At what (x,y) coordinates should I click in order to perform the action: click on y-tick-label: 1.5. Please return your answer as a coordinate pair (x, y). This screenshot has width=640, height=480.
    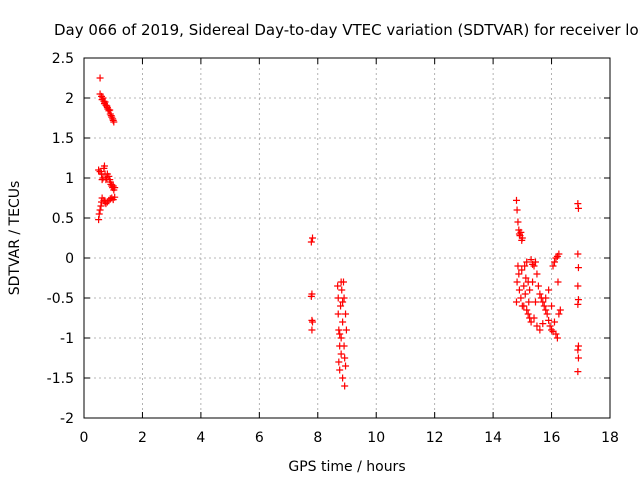
    Looking at the image, I should click on (63, 139).